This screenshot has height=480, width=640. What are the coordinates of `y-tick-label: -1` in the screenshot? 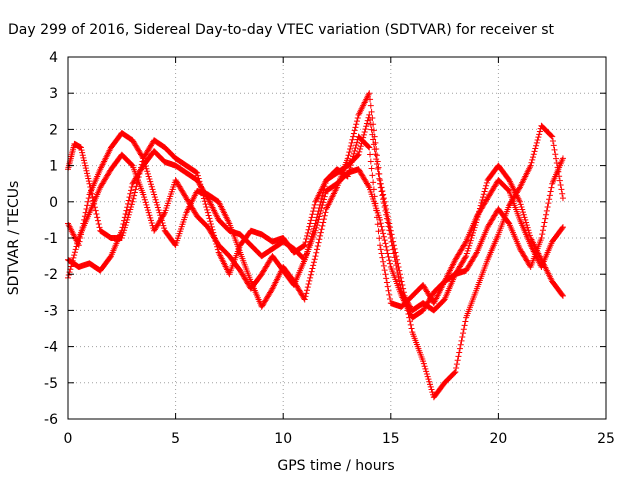 It's located at (51, 239).